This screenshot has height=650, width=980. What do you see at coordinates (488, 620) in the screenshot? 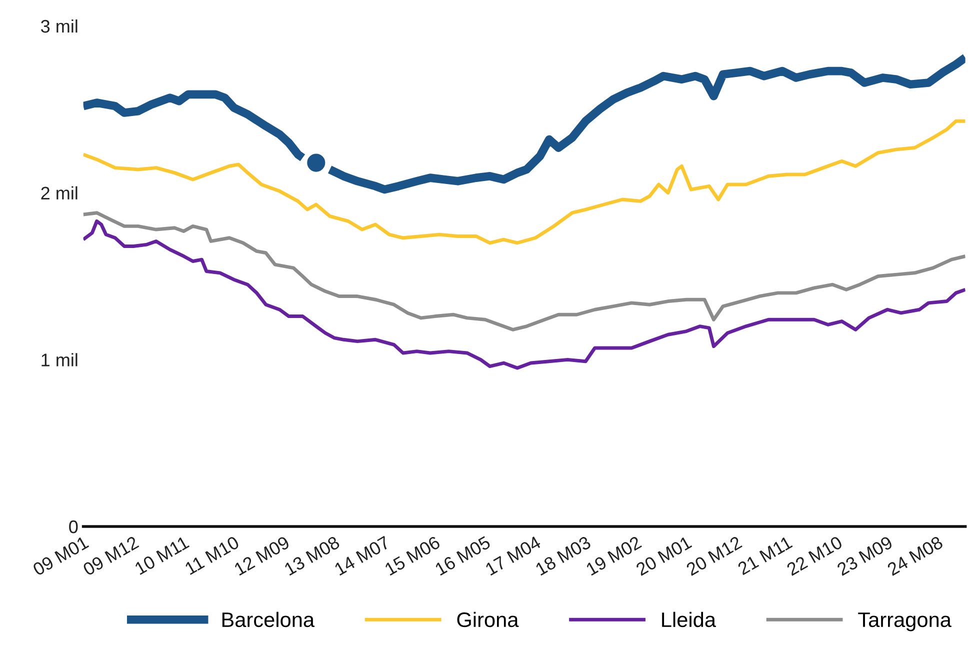
I see `legend-label: Girona` at bounding box center [488, 620].